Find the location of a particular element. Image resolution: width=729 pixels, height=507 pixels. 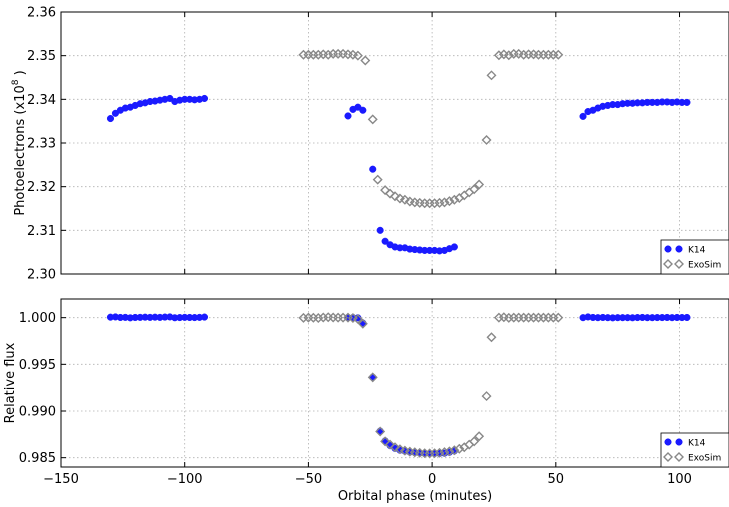

y-tick-label: 0.985 is located at coordinates (37, 458).